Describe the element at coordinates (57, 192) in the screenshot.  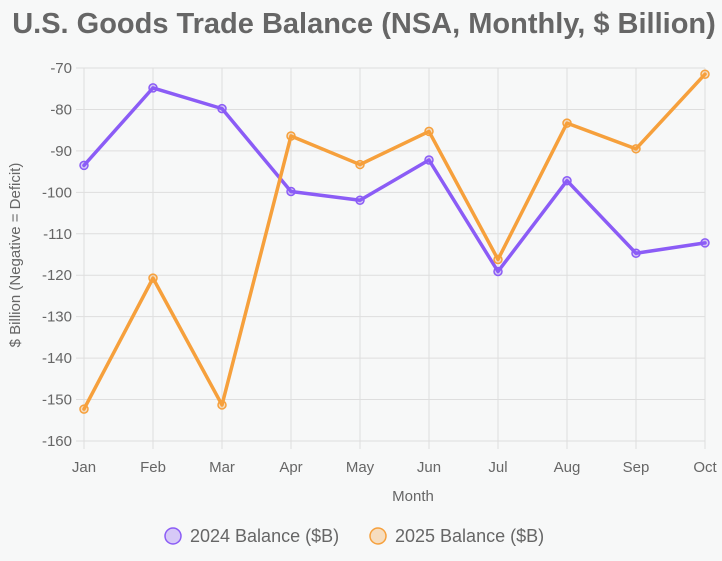
I see `y-tick-label: -100` at that location.